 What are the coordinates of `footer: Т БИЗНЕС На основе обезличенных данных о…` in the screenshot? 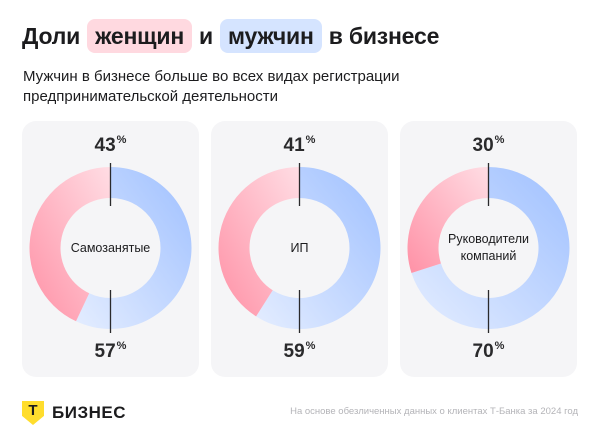 It's located at (300, 413).